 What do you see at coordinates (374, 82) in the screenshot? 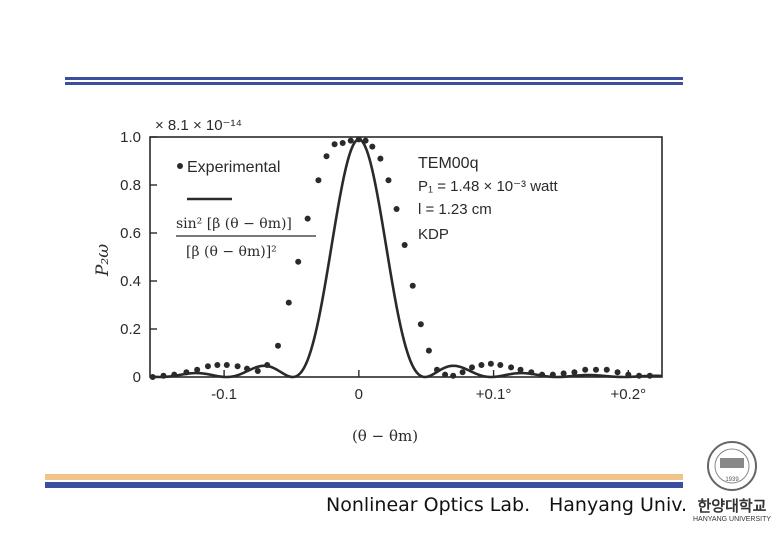
I see `top-rule` at bounding box center [374, 82].